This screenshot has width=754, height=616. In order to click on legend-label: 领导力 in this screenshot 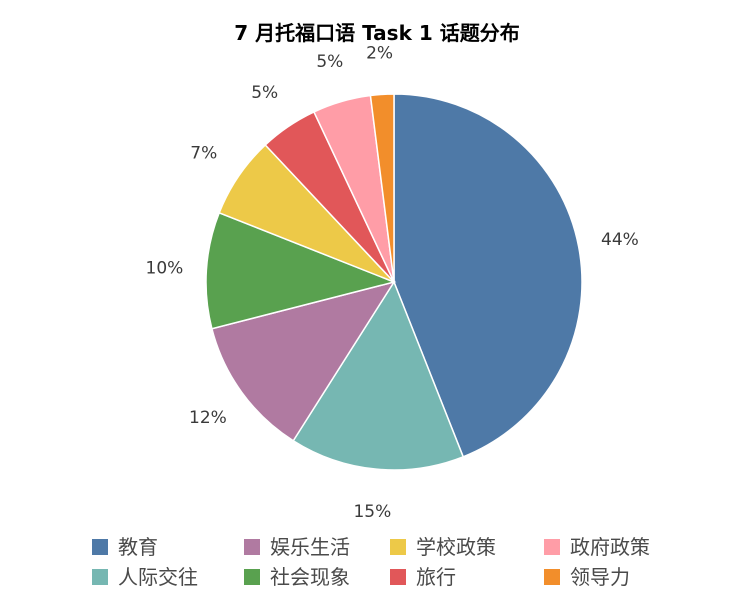, I will do `click(600, 577)`.